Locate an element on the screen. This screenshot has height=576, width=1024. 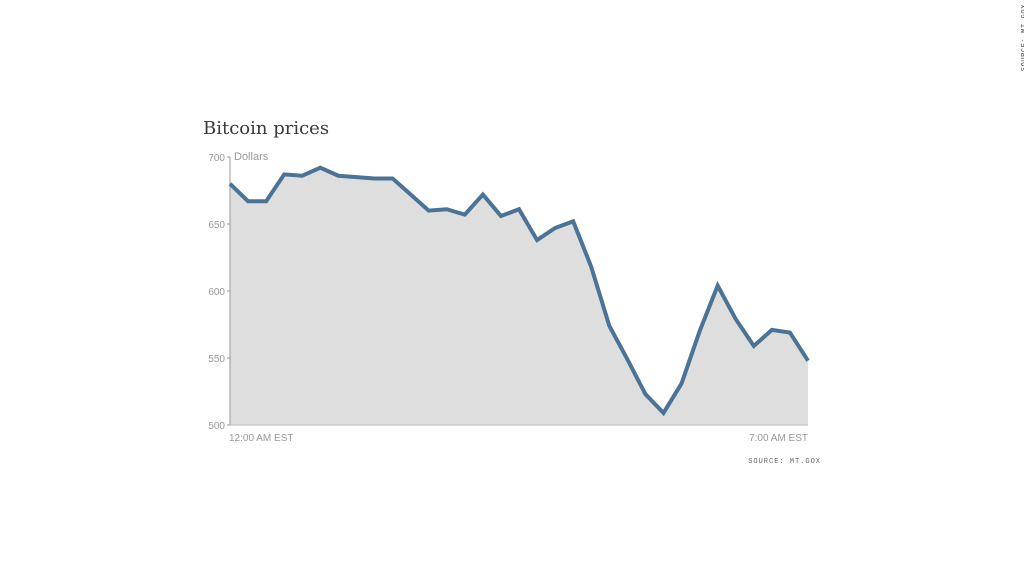
y-tick-label: 550 is located at coordinates (216, 359).